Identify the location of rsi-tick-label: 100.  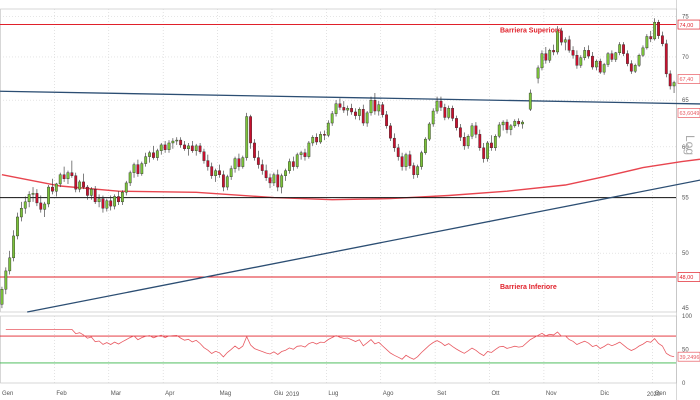
(687, 317).